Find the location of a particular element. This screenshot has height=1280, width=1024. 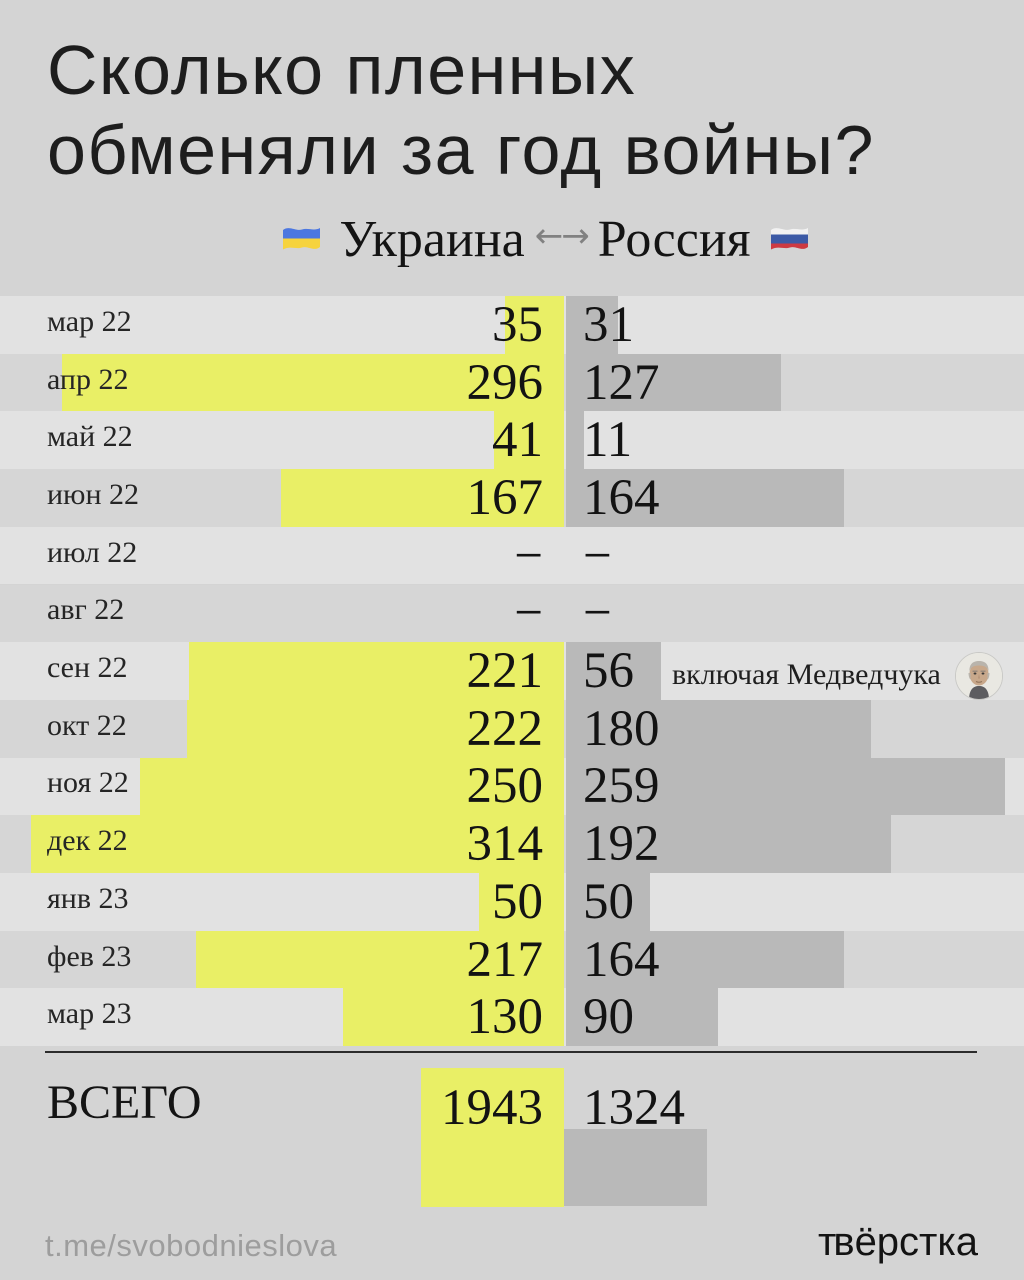

ukraine-value: 50 is located at coordinates (517, 901).